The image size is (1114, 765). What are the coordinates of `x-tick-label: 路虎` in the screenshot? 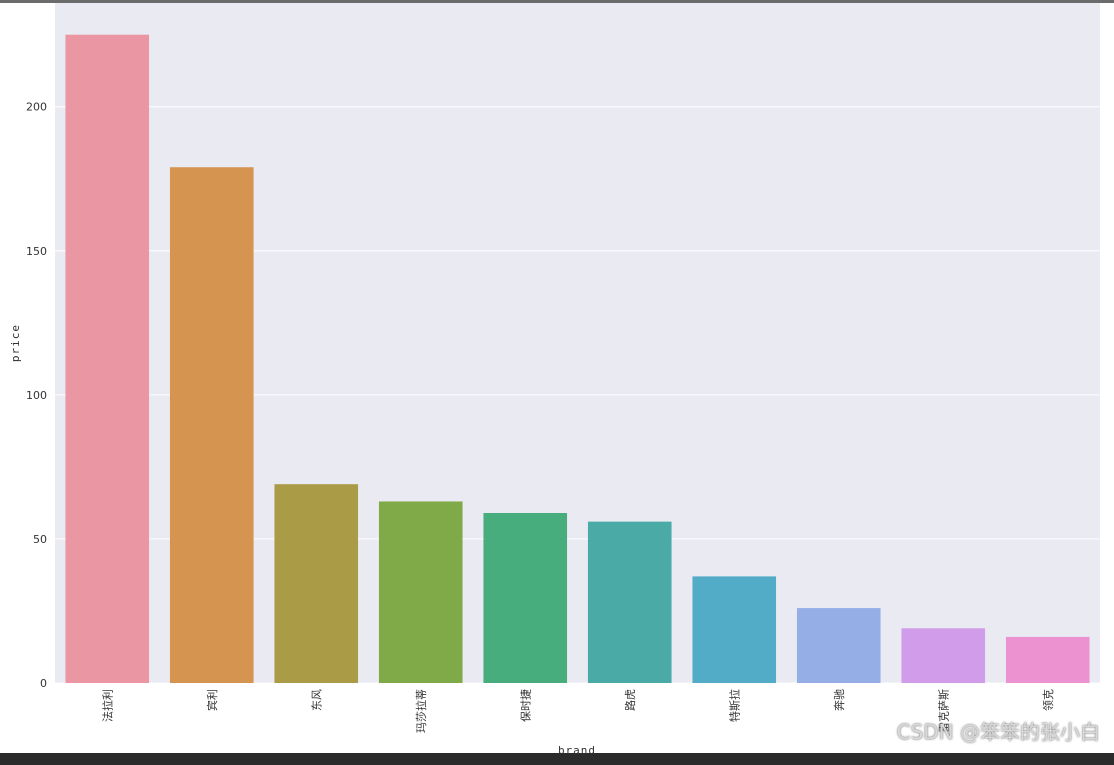 It's located at (630, 700).